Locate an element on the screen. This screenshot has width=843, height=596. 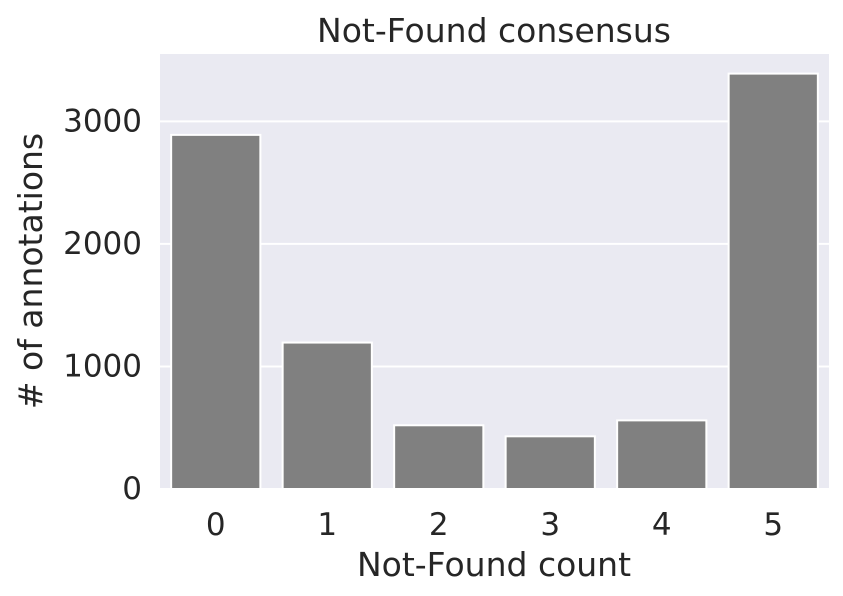
x-tick-label-3: 3 is located at coordinates (550, 525).